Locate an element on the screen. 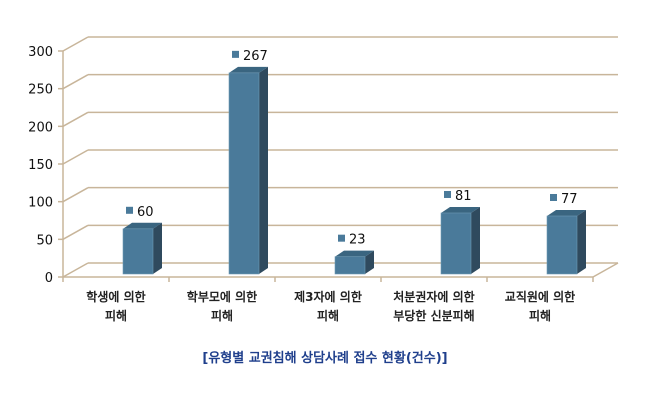  y-tick-label: 50 is located at coordinates (44, 240).